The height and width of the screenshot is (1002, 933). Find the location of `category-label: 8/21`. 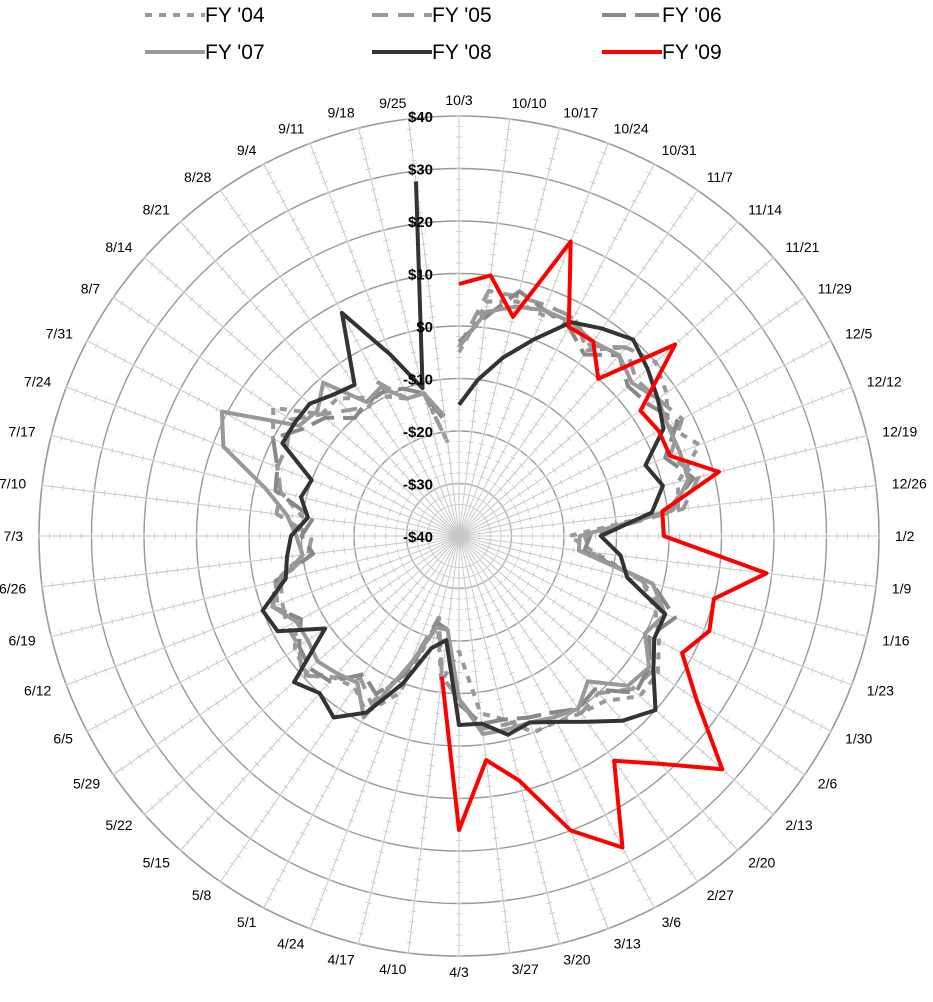

category-label: 8/21 is located at coordinates (156, 210).